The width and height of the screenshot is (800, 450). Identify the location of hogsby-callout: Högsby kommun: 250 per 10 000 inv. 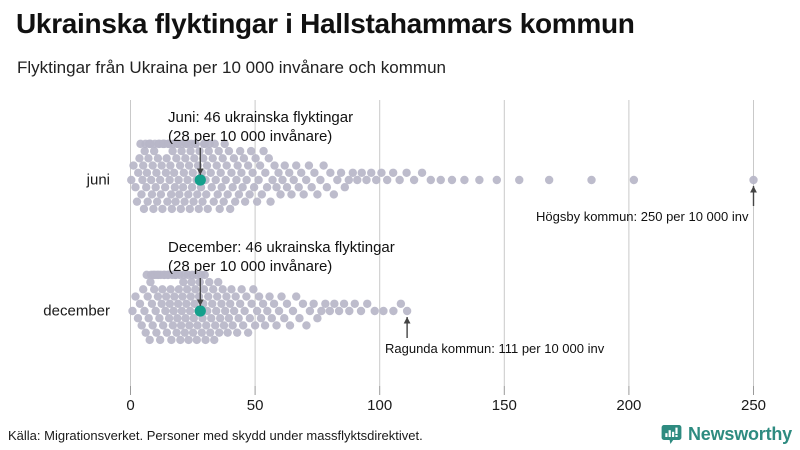
(642, 216).